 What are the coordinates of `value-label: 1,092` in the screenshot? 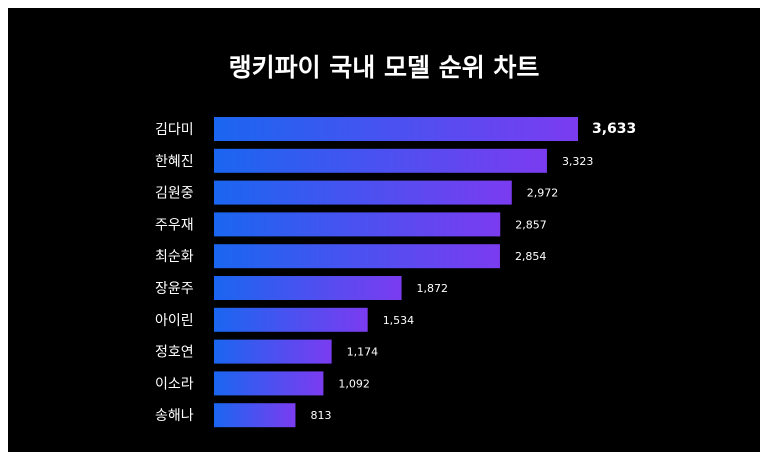 It's located at (354, 383).